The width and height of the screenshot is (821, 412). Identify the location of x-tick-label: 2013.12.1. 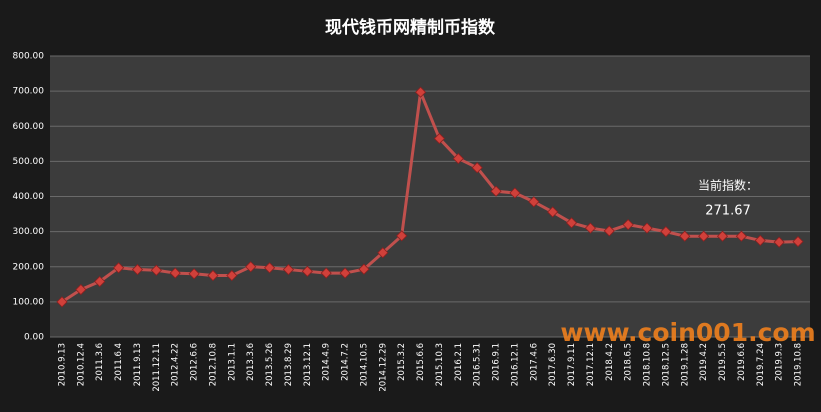
(308, 364).